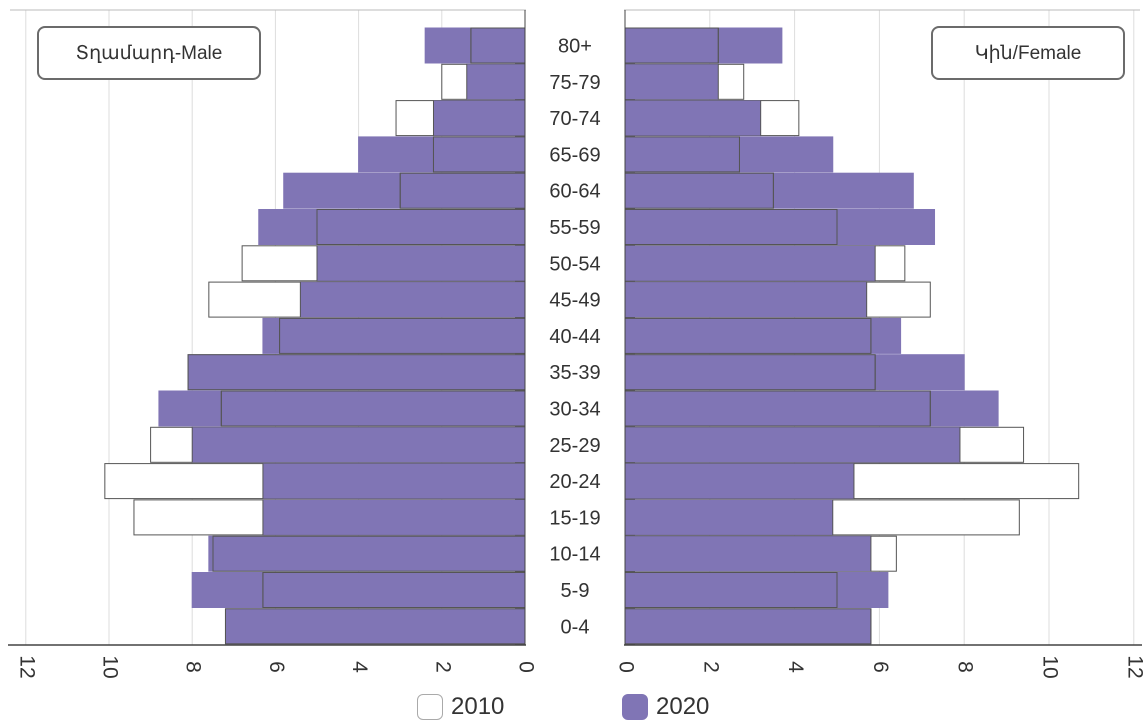 This screenshot has width=1146, height=726. Describe the element at coordinates (574, 301) in the screenshot. I see `age-group-label: 45-49` at that location.